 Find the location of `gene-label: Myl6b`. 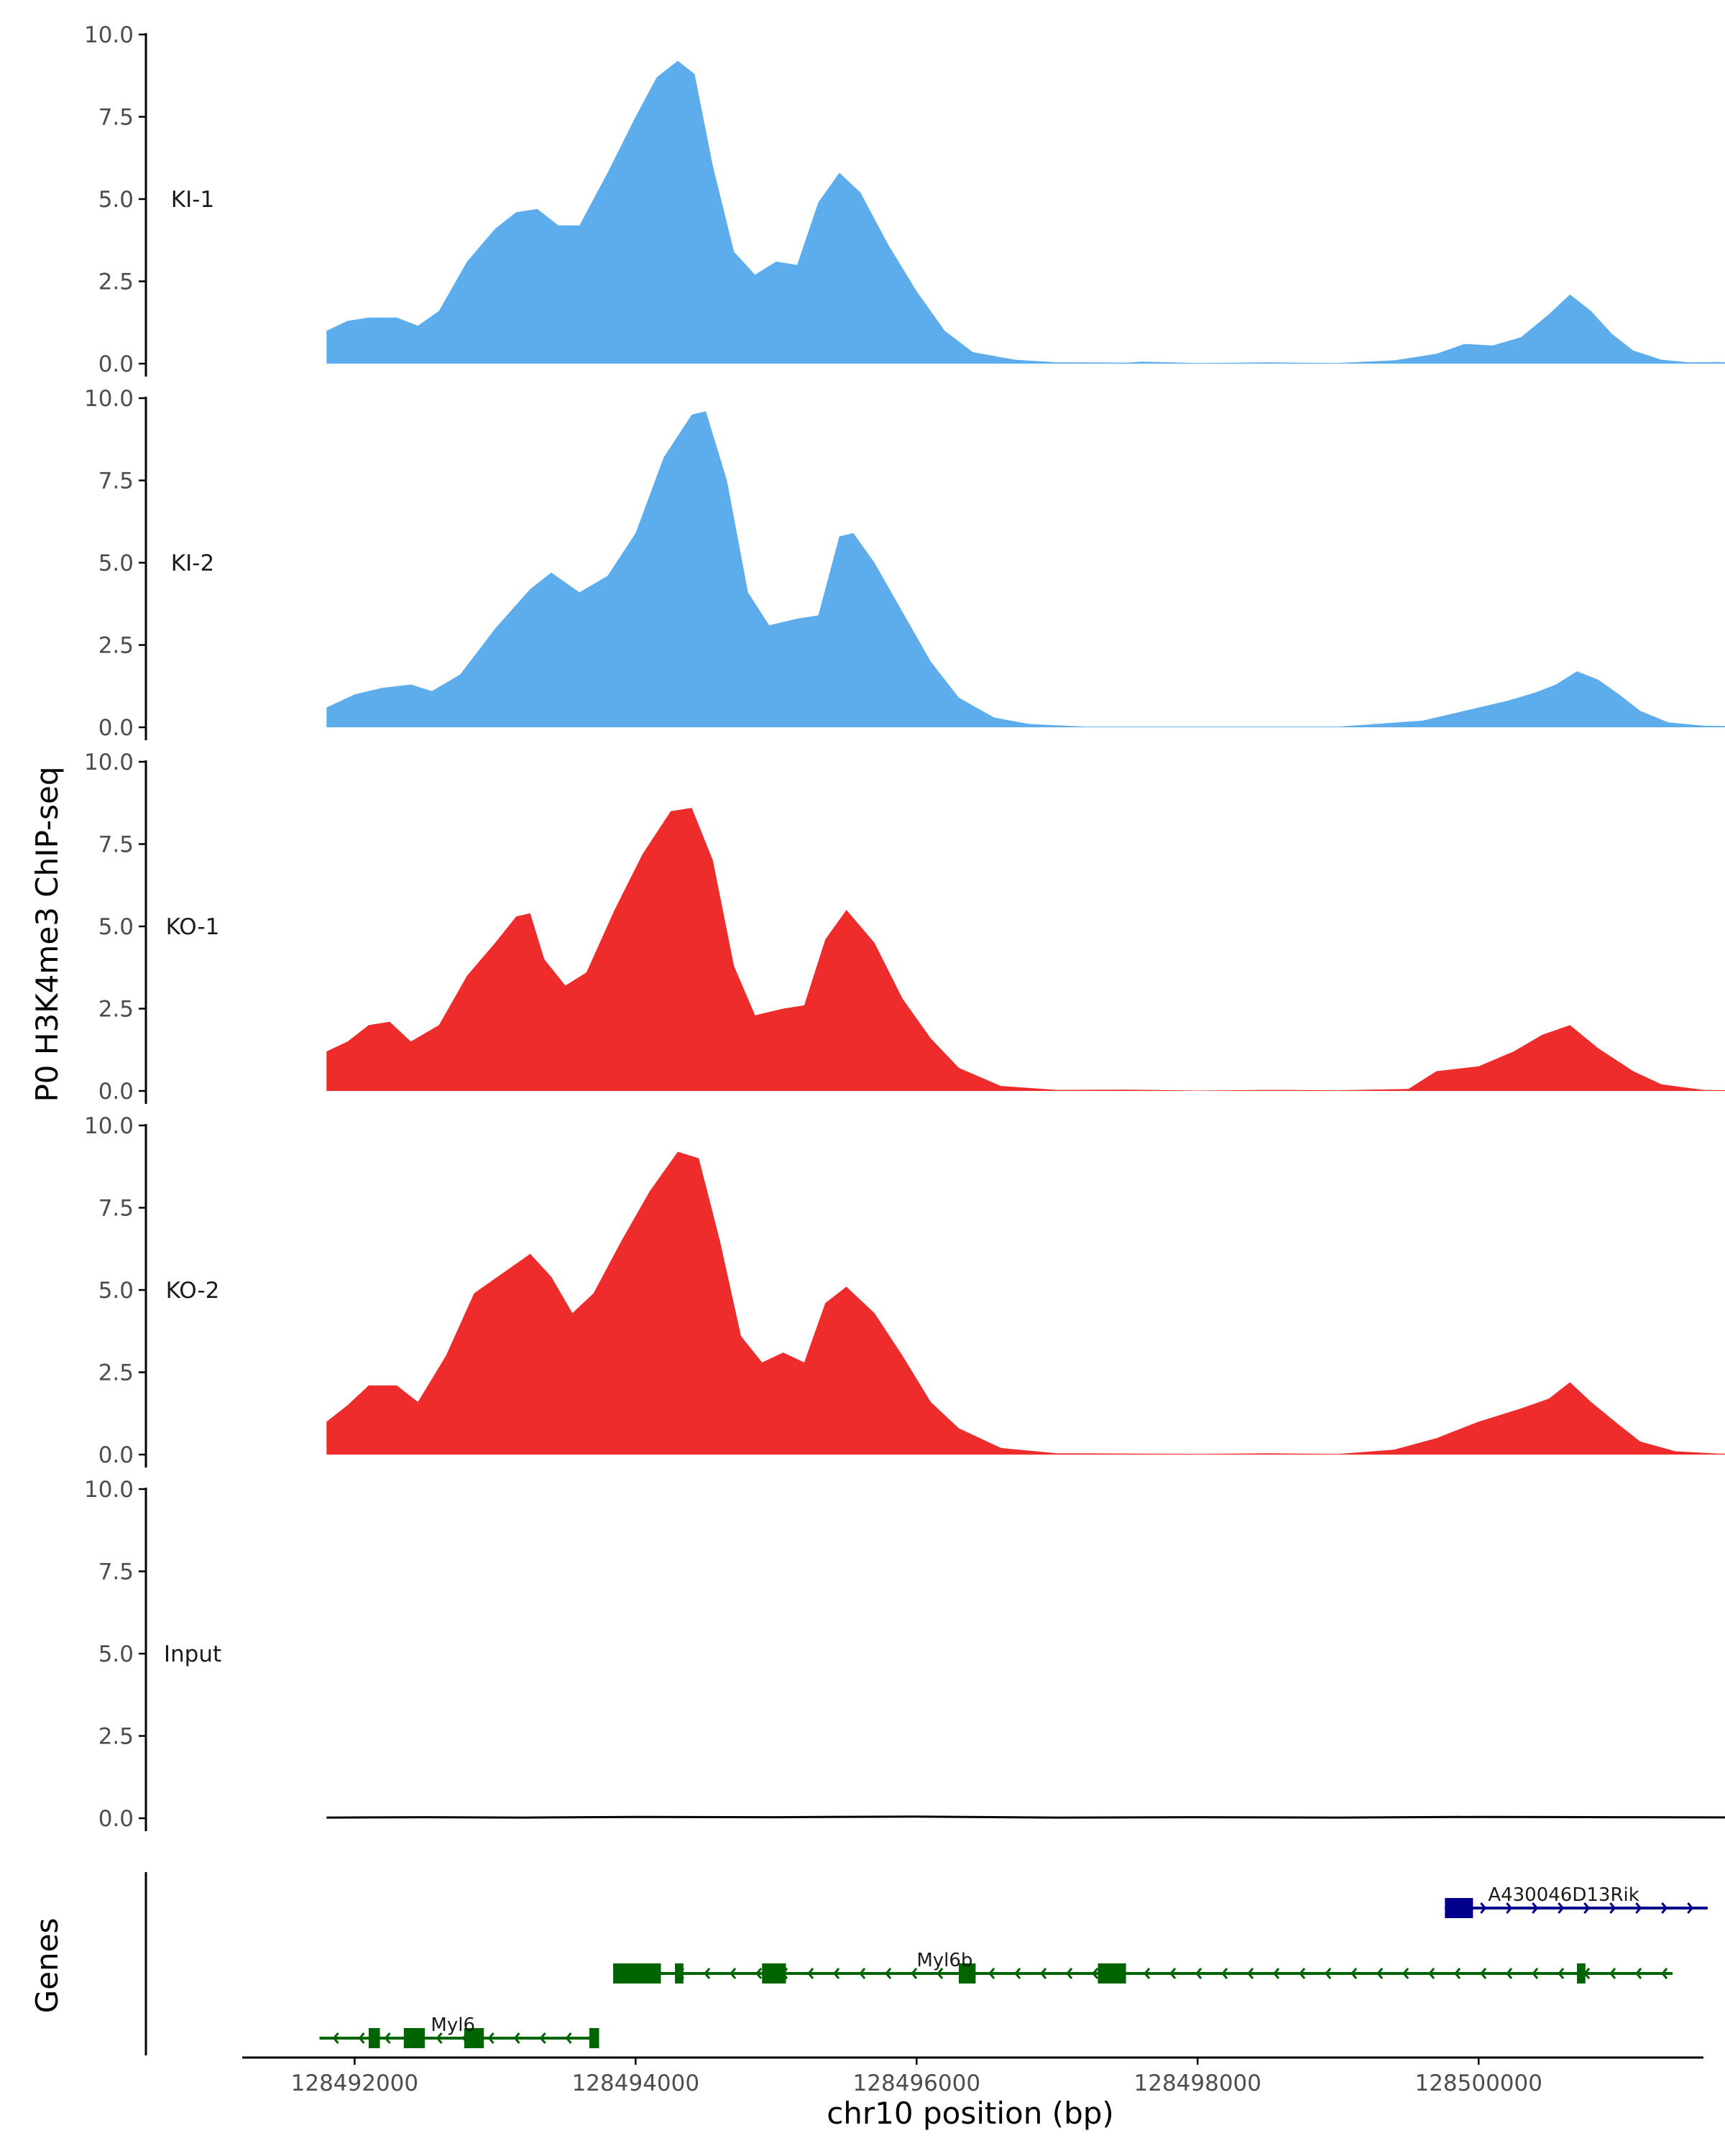

gene-label: Myl6b is located at coordinates (944, 1960).